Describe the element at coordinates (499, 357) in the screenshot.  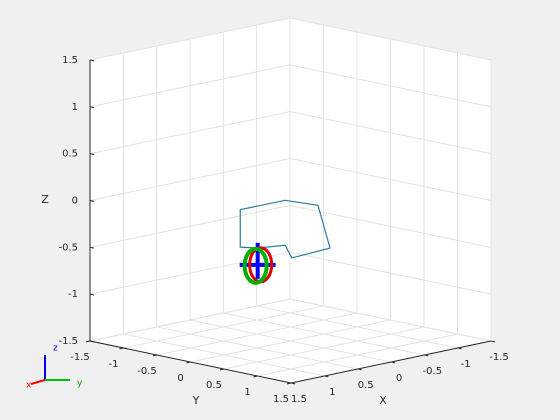
I see `x-tick-label: -1.5` at that location.